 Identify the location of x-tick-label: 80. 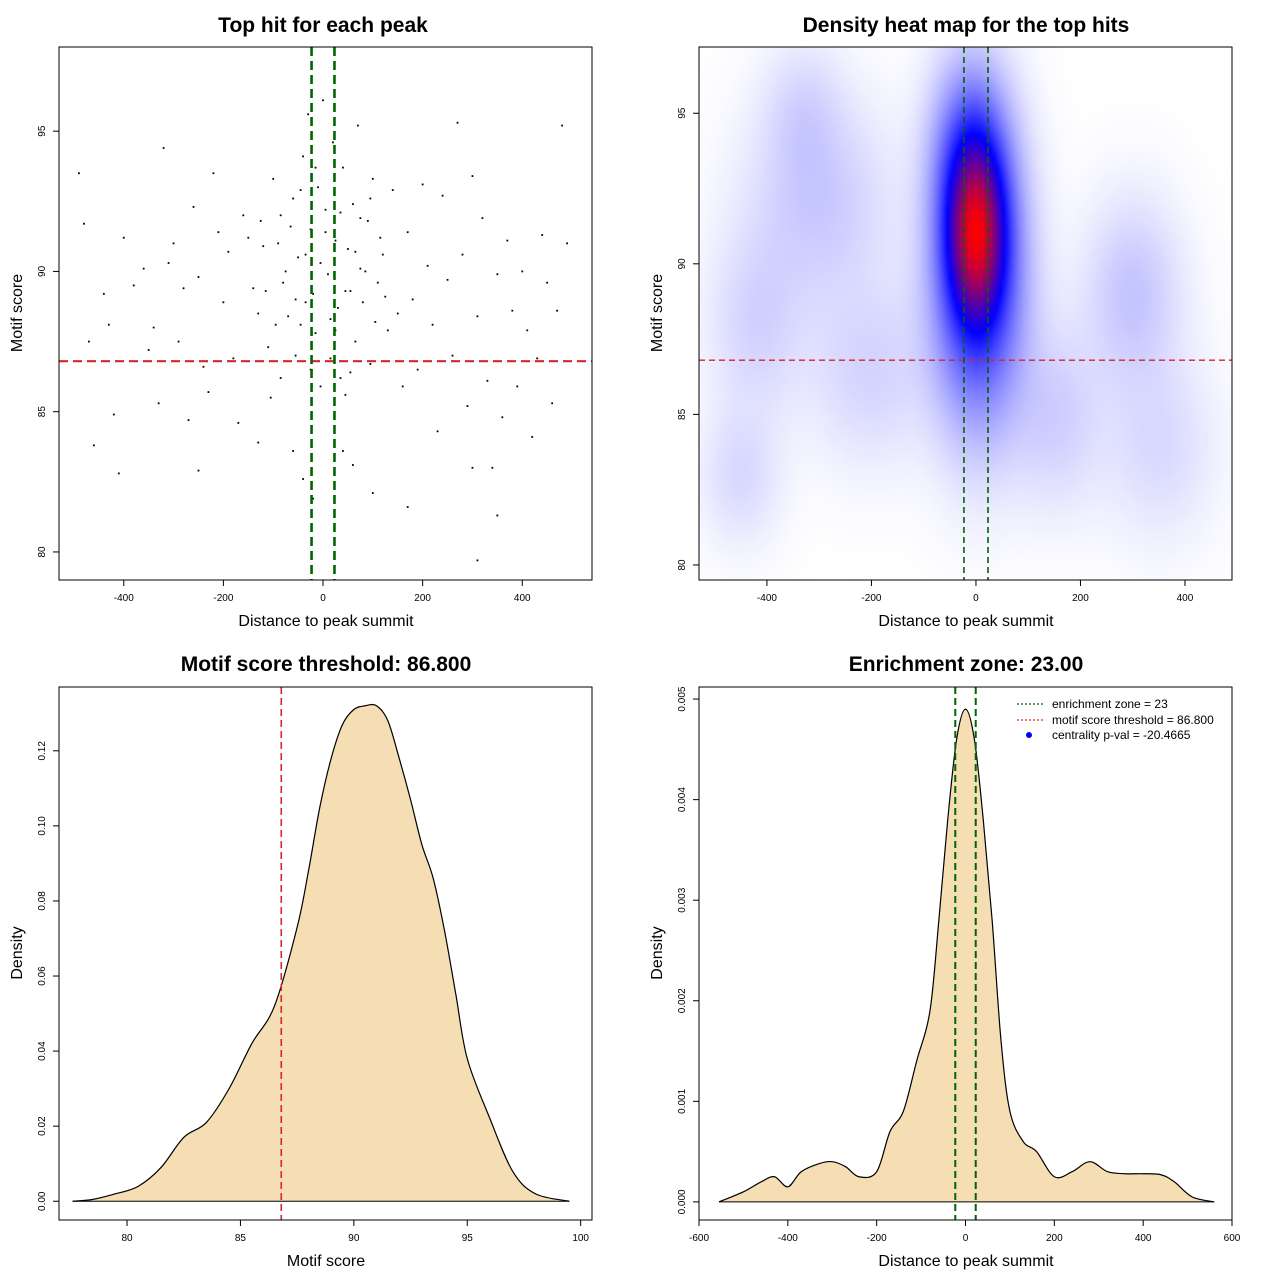
(127, 1238).